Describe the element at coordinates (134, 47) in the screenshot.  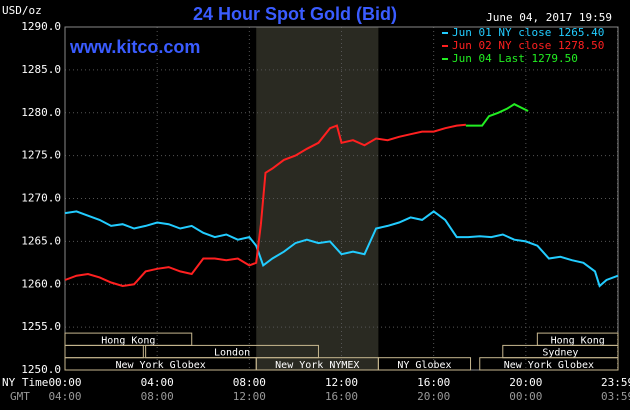
I see `website: www.kitco.com` at that location.